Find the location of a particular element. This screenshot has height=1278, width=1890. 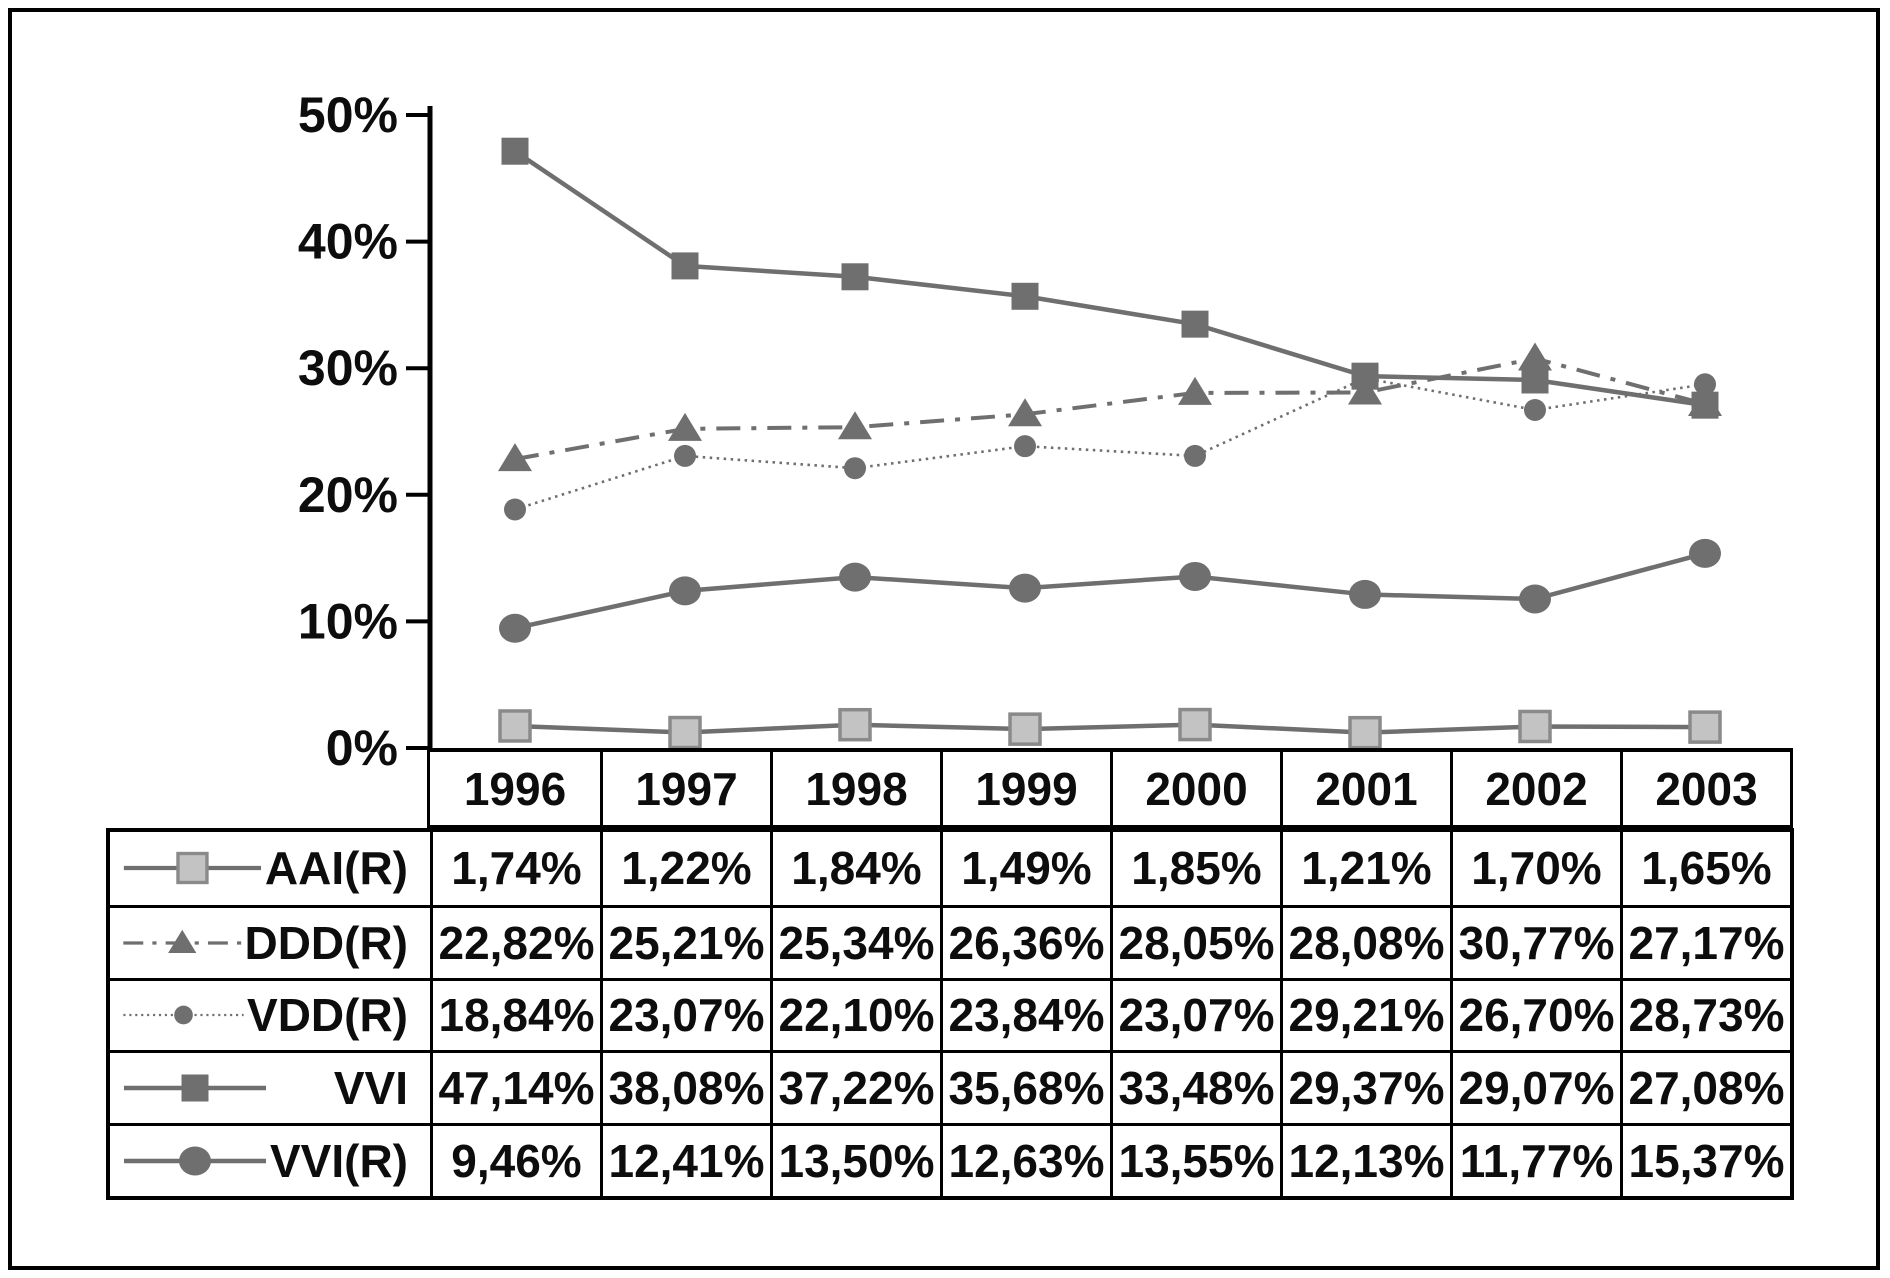

value-cell: 35,68% is located at coordinates (1025, 1088).